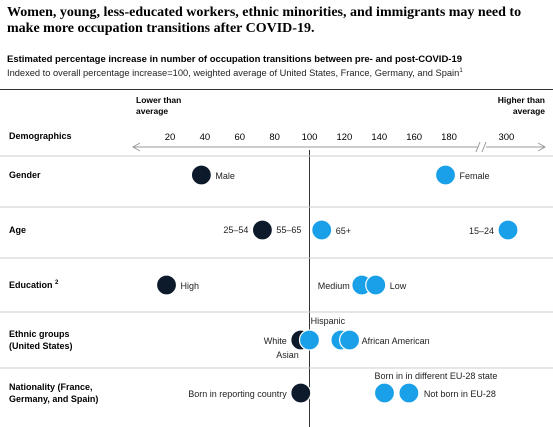  What do you see at coordinates (205, 137) in the screenshot?
I see `x-tick-40: 40` at bounding box center [205, 137].